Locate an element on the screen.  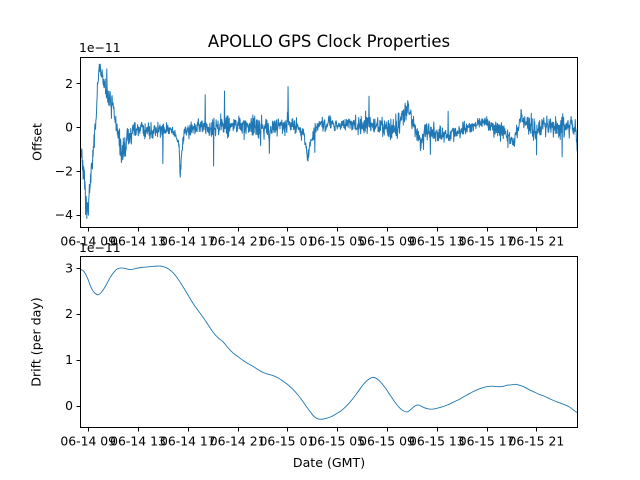
y-tick-label: −4 is located at coordinates (64, 214).